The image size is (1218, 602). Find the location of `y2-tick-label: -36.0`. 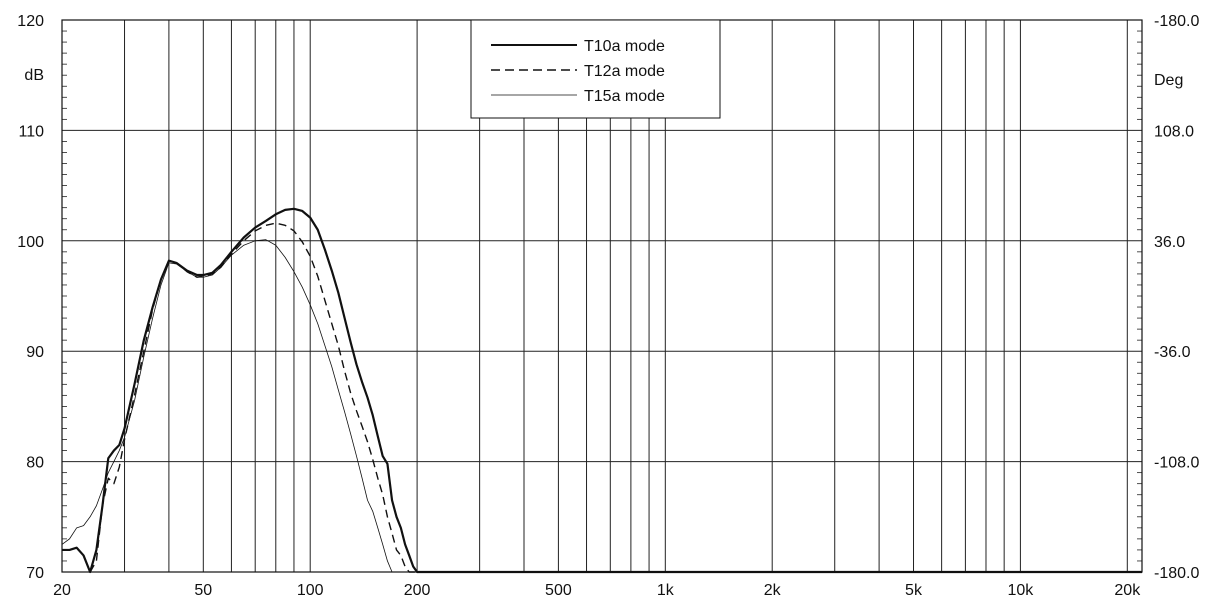

y2-tick-label: -36.0 is located at coordinates (1172, 352).